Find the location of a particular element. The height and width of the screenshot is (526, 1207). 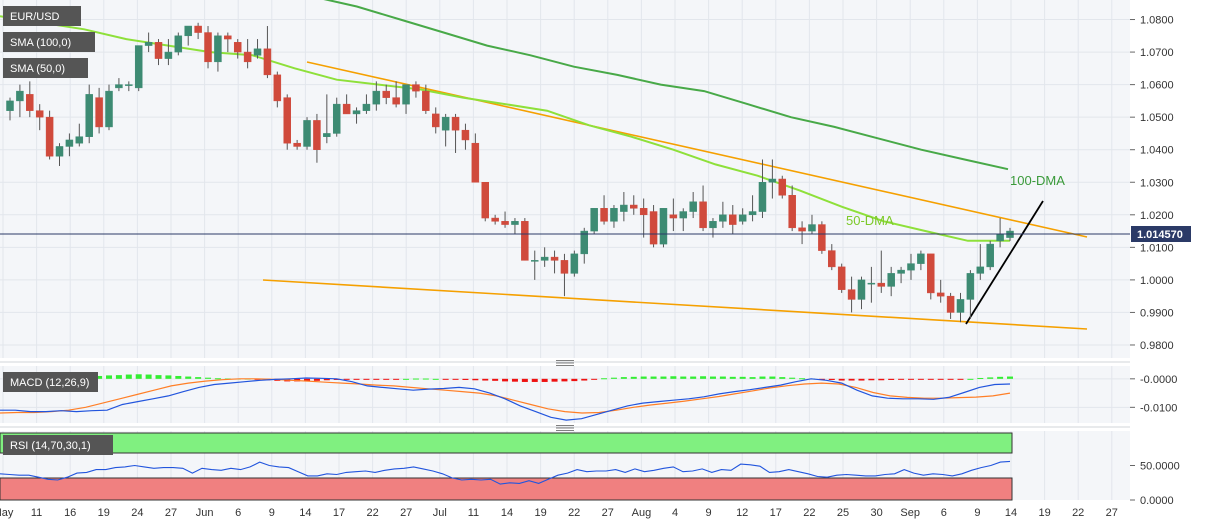

price-tick-label: 0.9800 is located at coordinates (1157, 346).